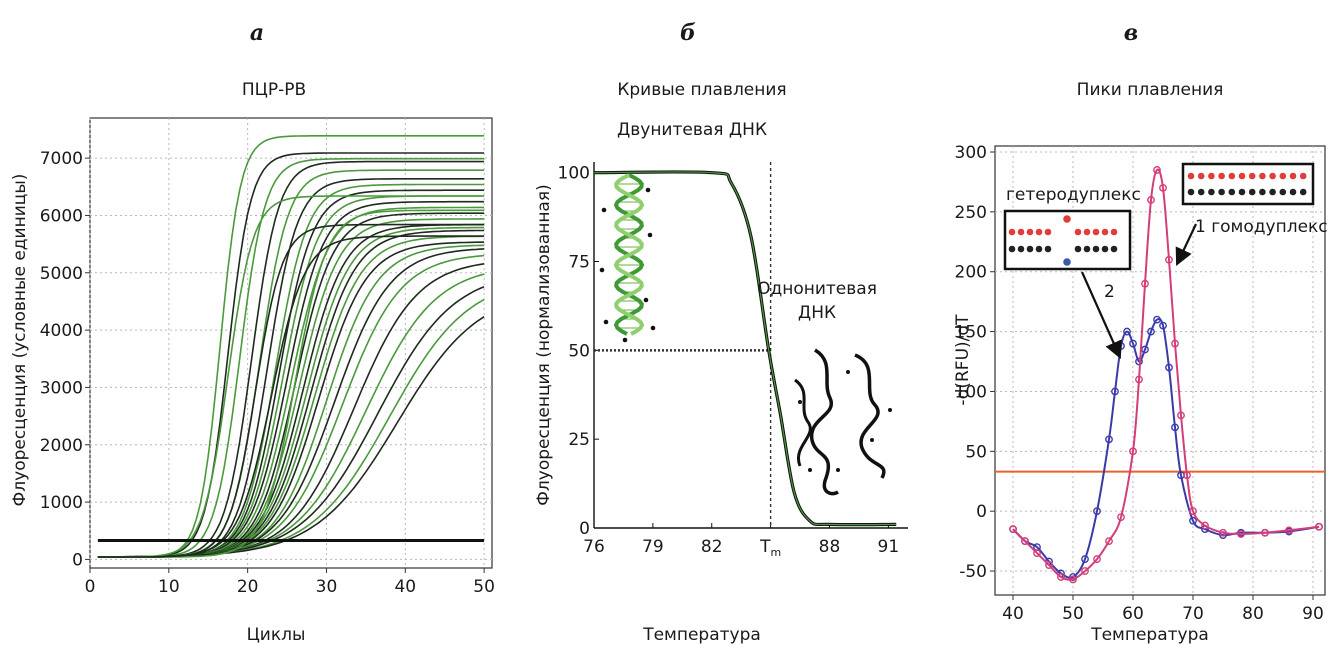 The height and width of the screenshot is (647, 1330). Describe the element at coordinates (701, 90) in the screenshot. I see `panel-b-title: Кривые плавления` at that location.